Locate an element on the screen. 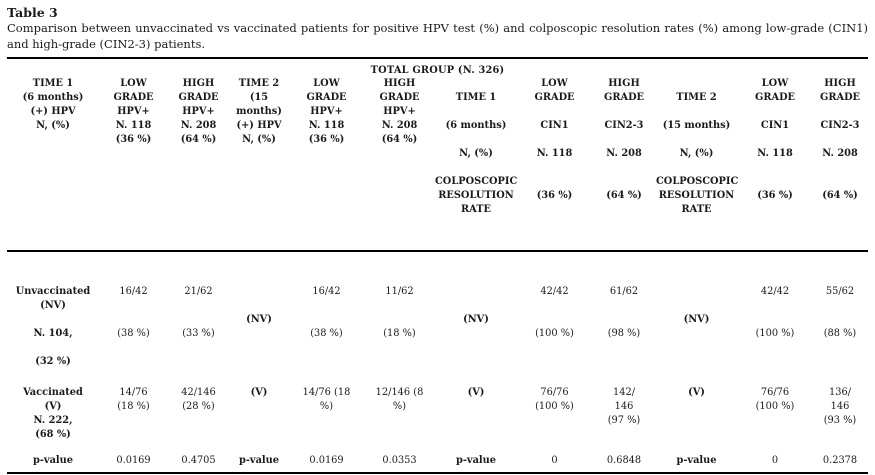 The width and height of the screenshot is (875, 475). row-unvaccinated-cell-col7: (NV) is located at coordinates (476, 327).